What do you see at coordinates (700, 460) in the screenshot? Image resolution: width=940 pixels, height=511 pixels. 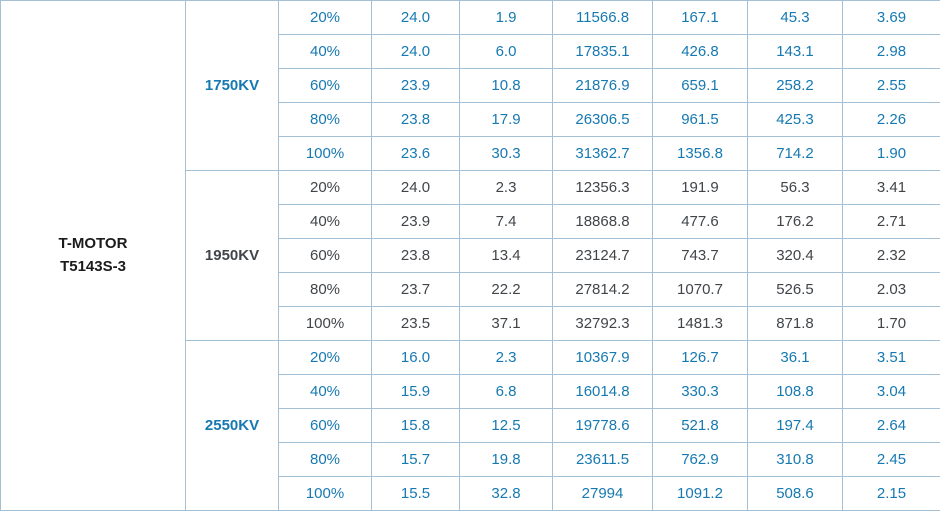 I see `value-cell: 762.9` at bounding box center [700, 460].